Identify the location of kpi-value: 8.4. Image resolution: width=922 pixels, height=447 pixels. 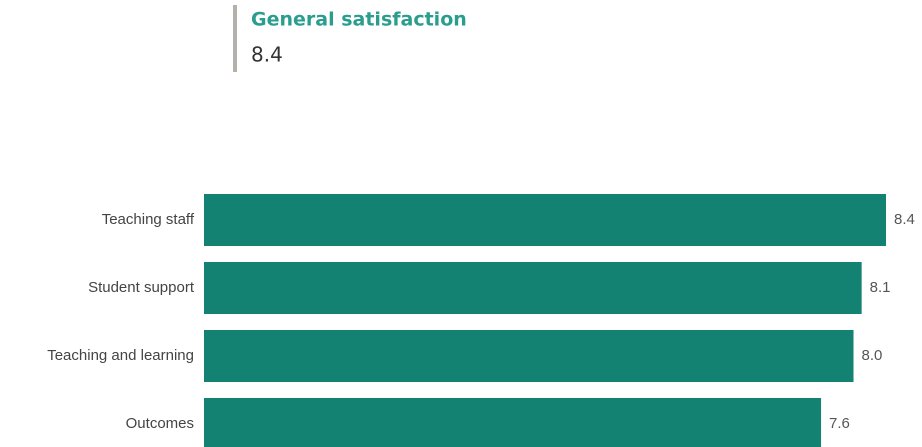
(267, 55).